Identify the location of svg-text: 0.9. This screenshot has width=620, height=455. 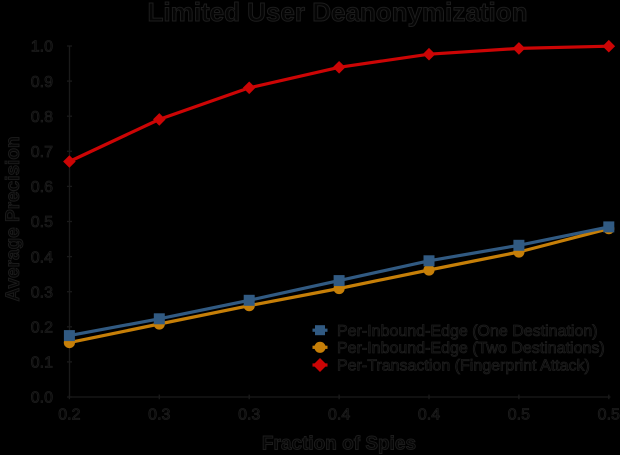
(42, 82).